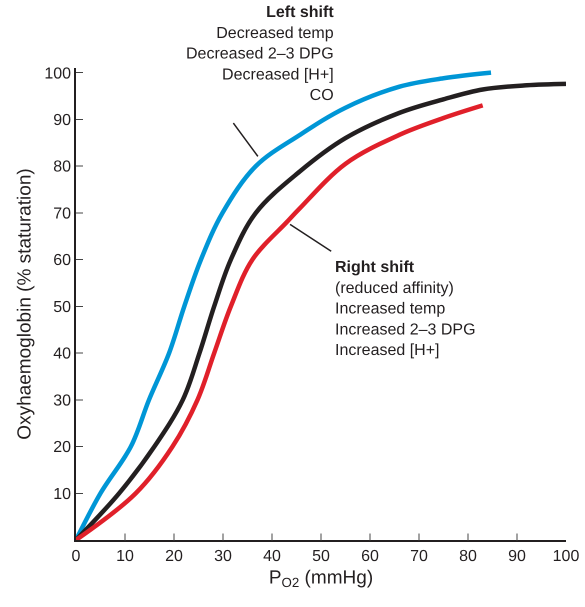 This screenshot has height=607, width=585. What do you see at coordinates (76, 556) in the screenshot?
I see `x-tick-label: 0` at bounding box center [76, 556].